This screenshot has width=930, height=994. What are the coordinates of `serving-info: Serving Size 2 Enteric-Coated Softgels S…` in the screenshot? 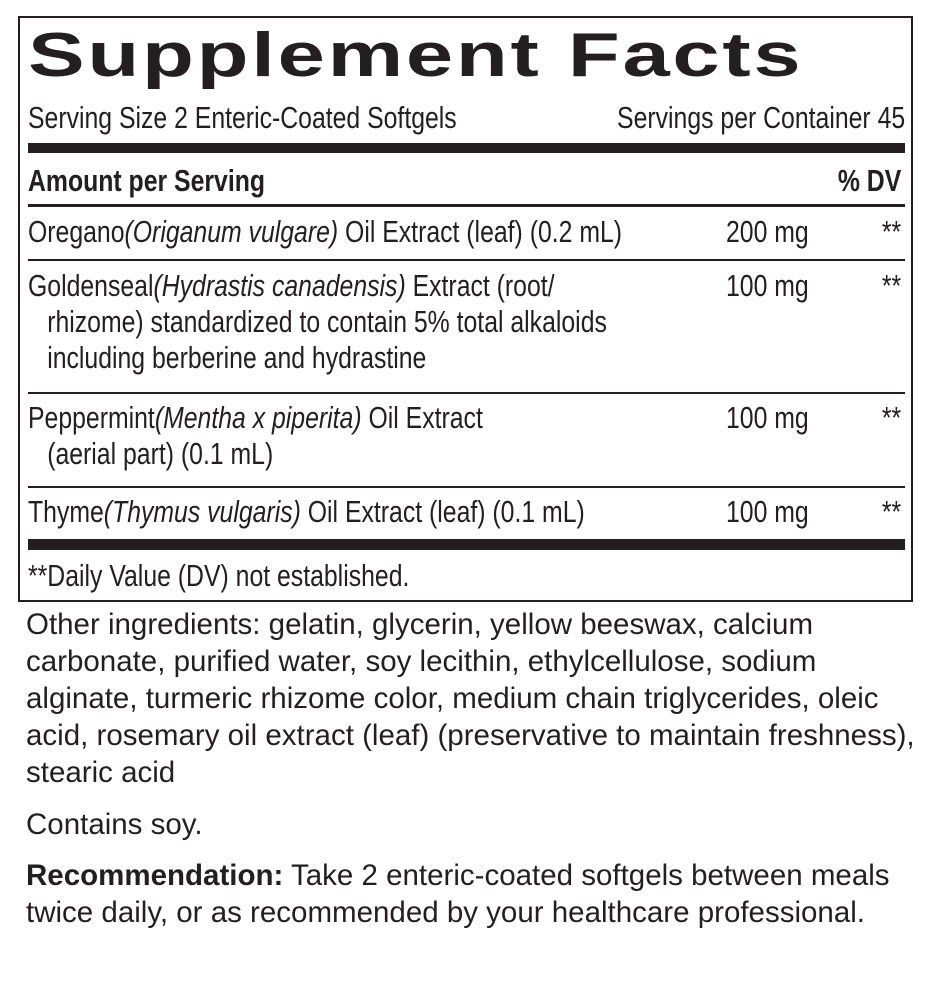 It's located at (466, 118).